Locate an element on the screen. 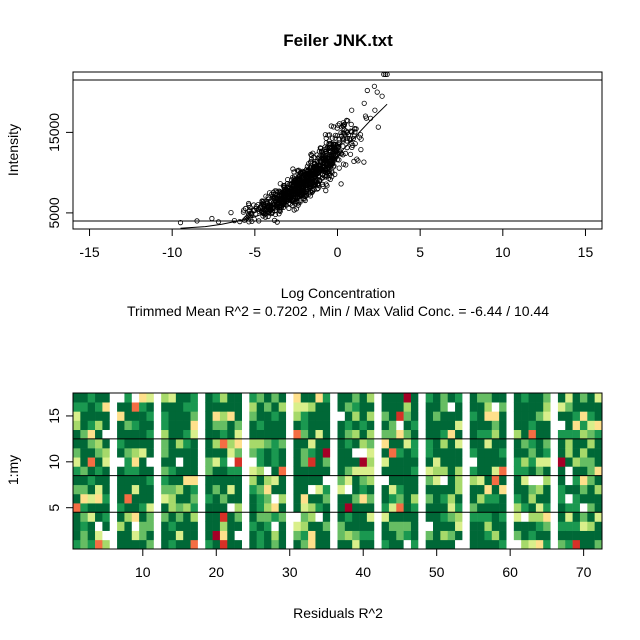  heatmap-y-axis: 5 10 15 is located at coordinates (60, 460).